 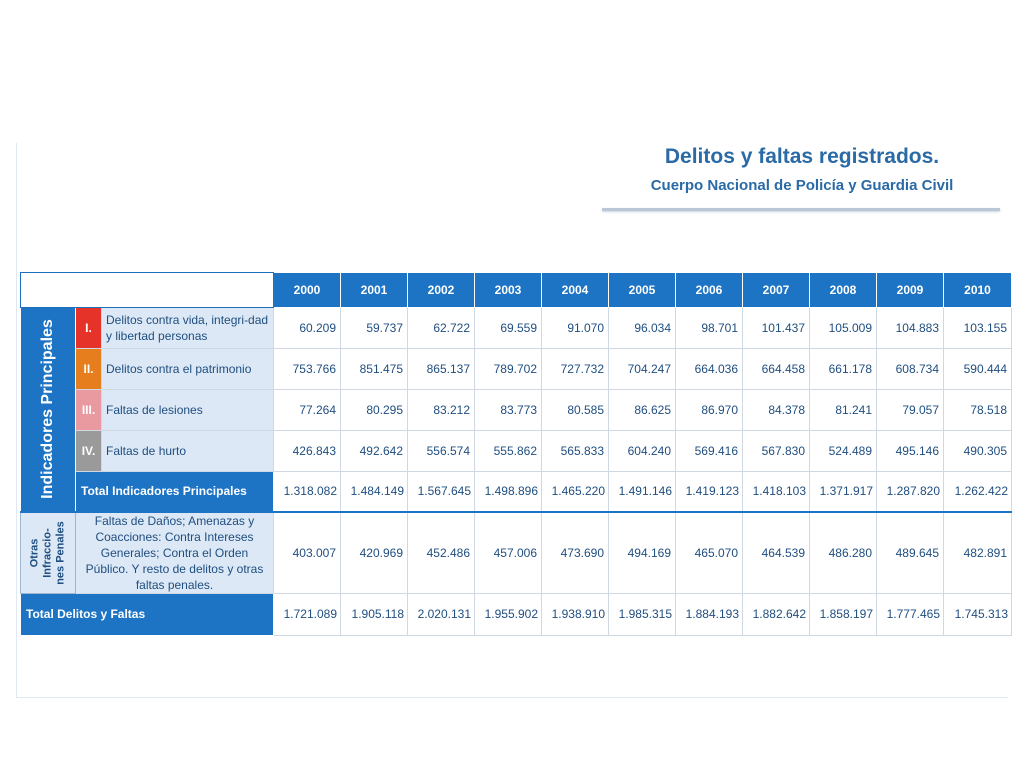 I want to click on table-cell: 1.905.118, so click(x=374, y=614).